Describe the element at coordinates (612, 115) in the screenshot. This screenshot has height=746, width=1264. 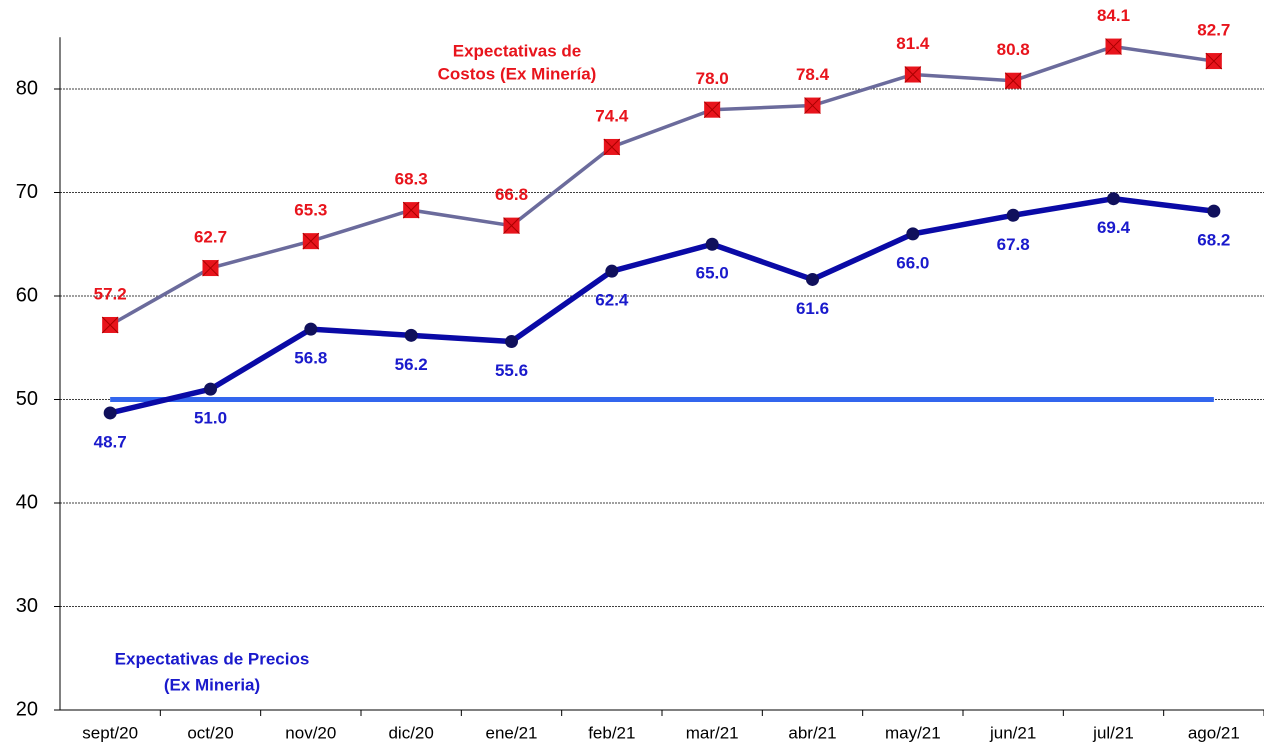
I see `data-label: 74.4` at that location.